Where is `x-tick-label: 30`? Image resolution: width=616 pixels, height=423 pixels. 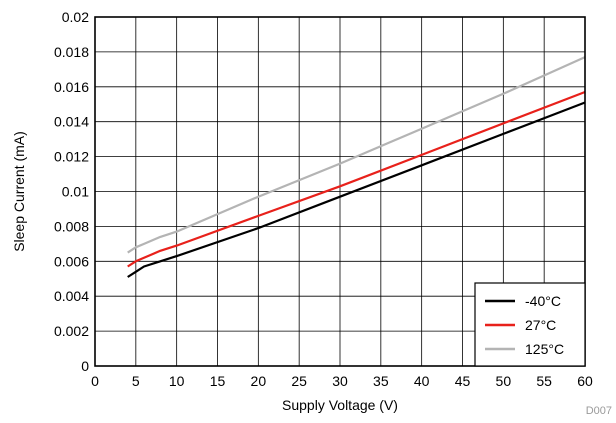
x-tick-label: 30 is located at coordinates (340, 381).